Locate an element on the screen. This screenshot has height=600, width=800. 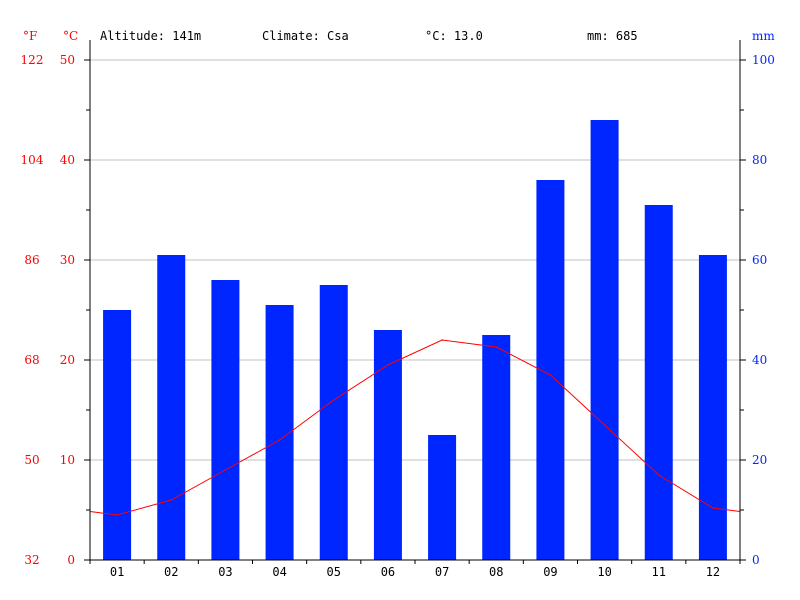
fahrenheit-tick-label: 104 is located at coordinates (32, 160).